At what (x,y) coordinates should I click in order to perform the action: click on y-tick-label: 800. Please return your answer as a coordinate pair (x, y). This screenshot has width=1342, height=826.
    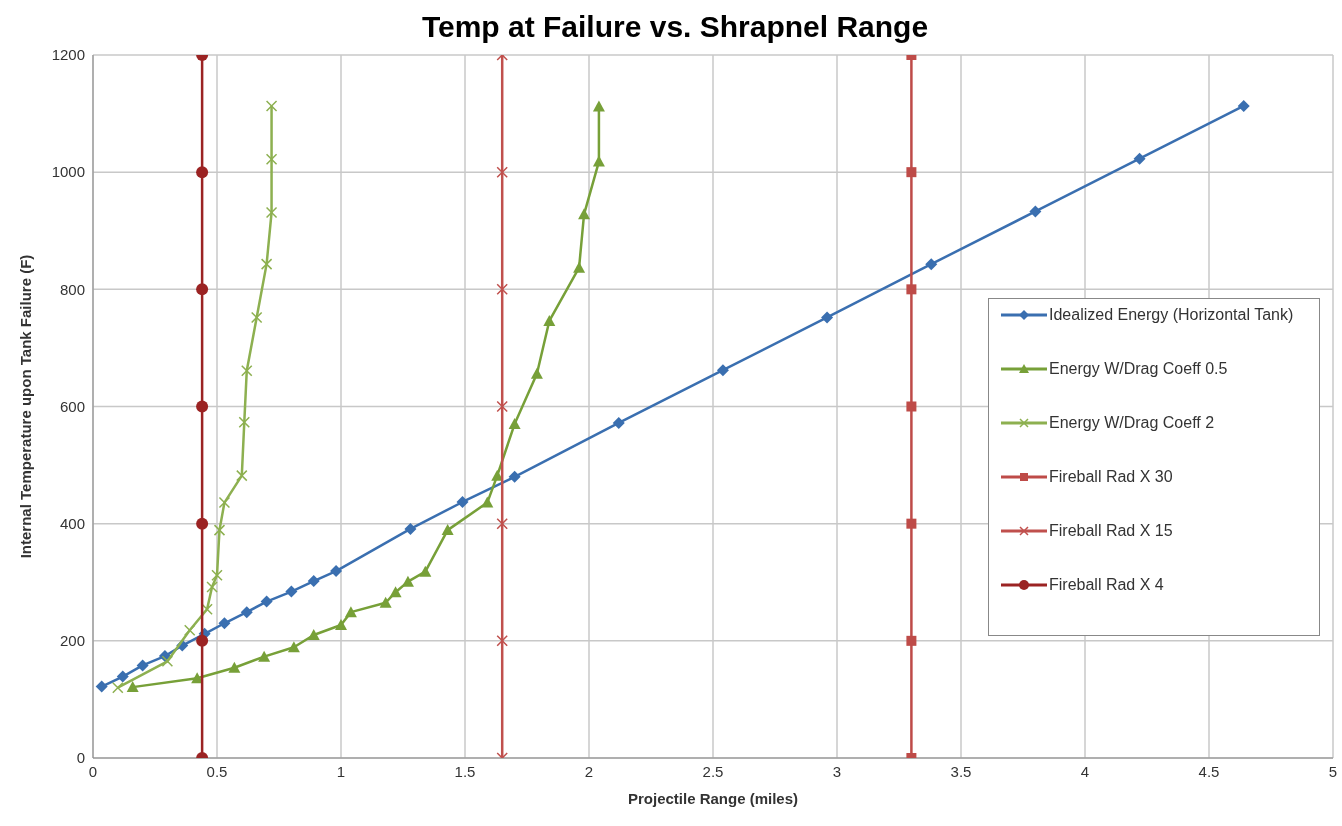
    Looking at the image, I should click on (72, 289).